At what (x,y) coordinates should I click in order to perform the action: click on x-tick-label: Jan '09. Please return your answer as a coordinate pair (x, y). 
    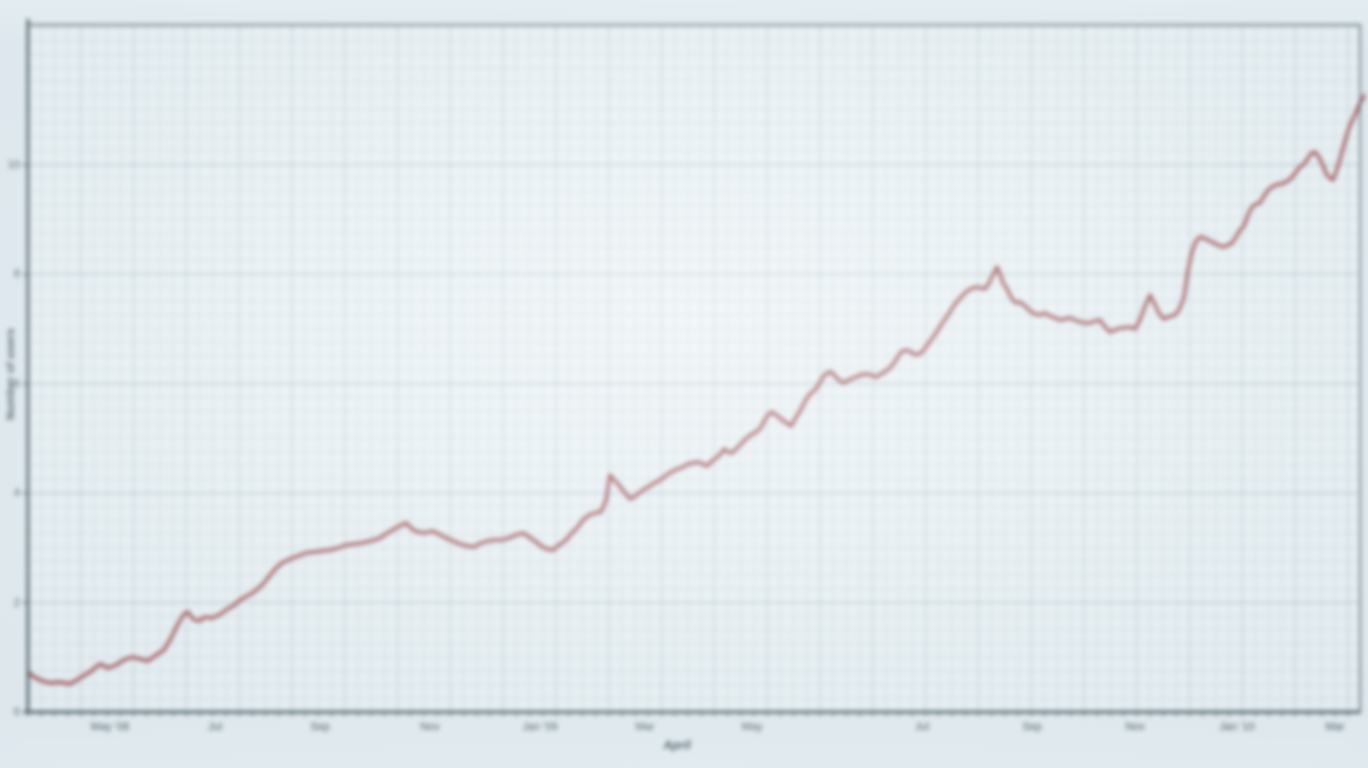
    Looking at the image, I should click on (540, 727).